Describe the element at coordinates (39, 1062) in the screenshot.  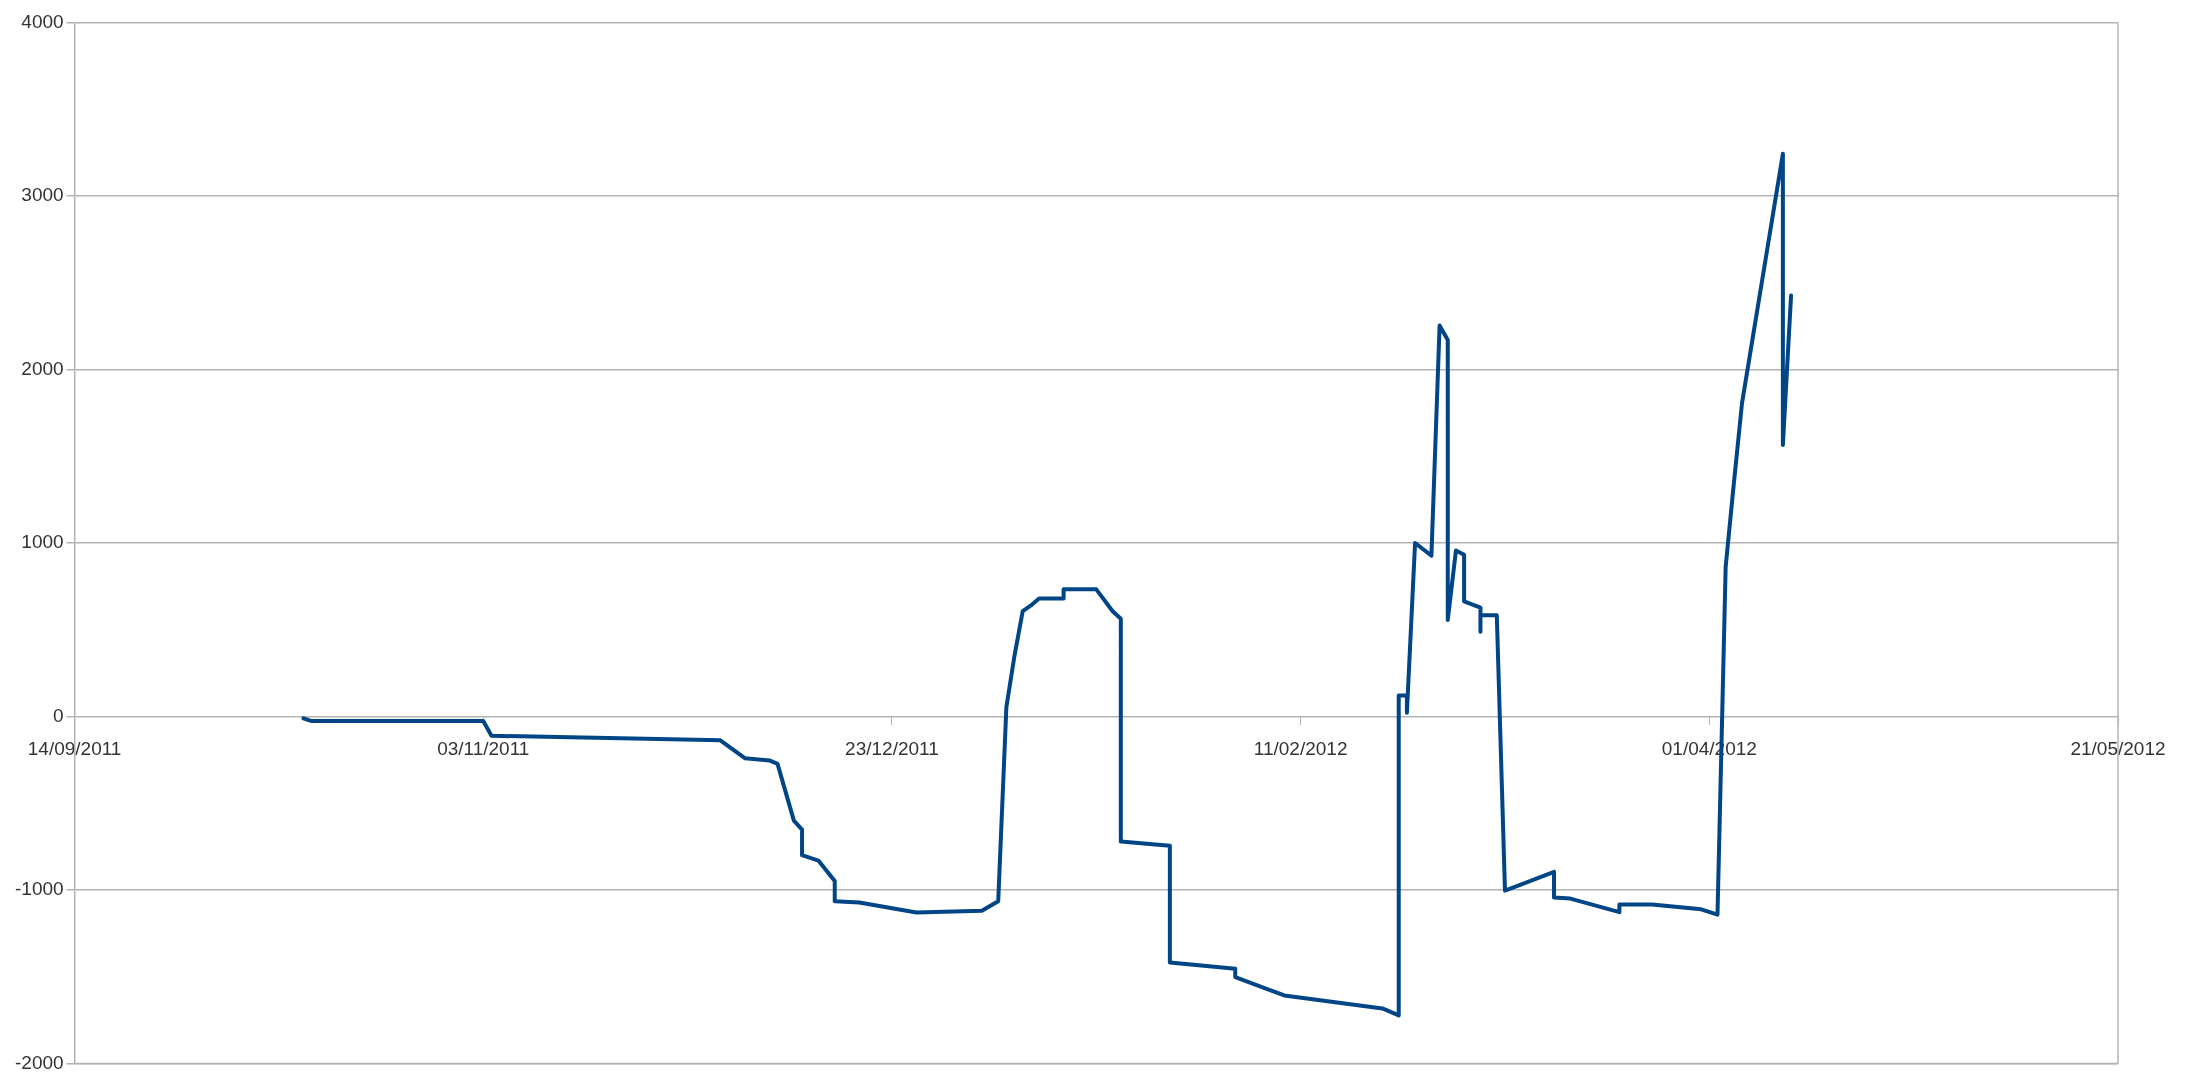
I see `y-tick-label: -2000` at that location.